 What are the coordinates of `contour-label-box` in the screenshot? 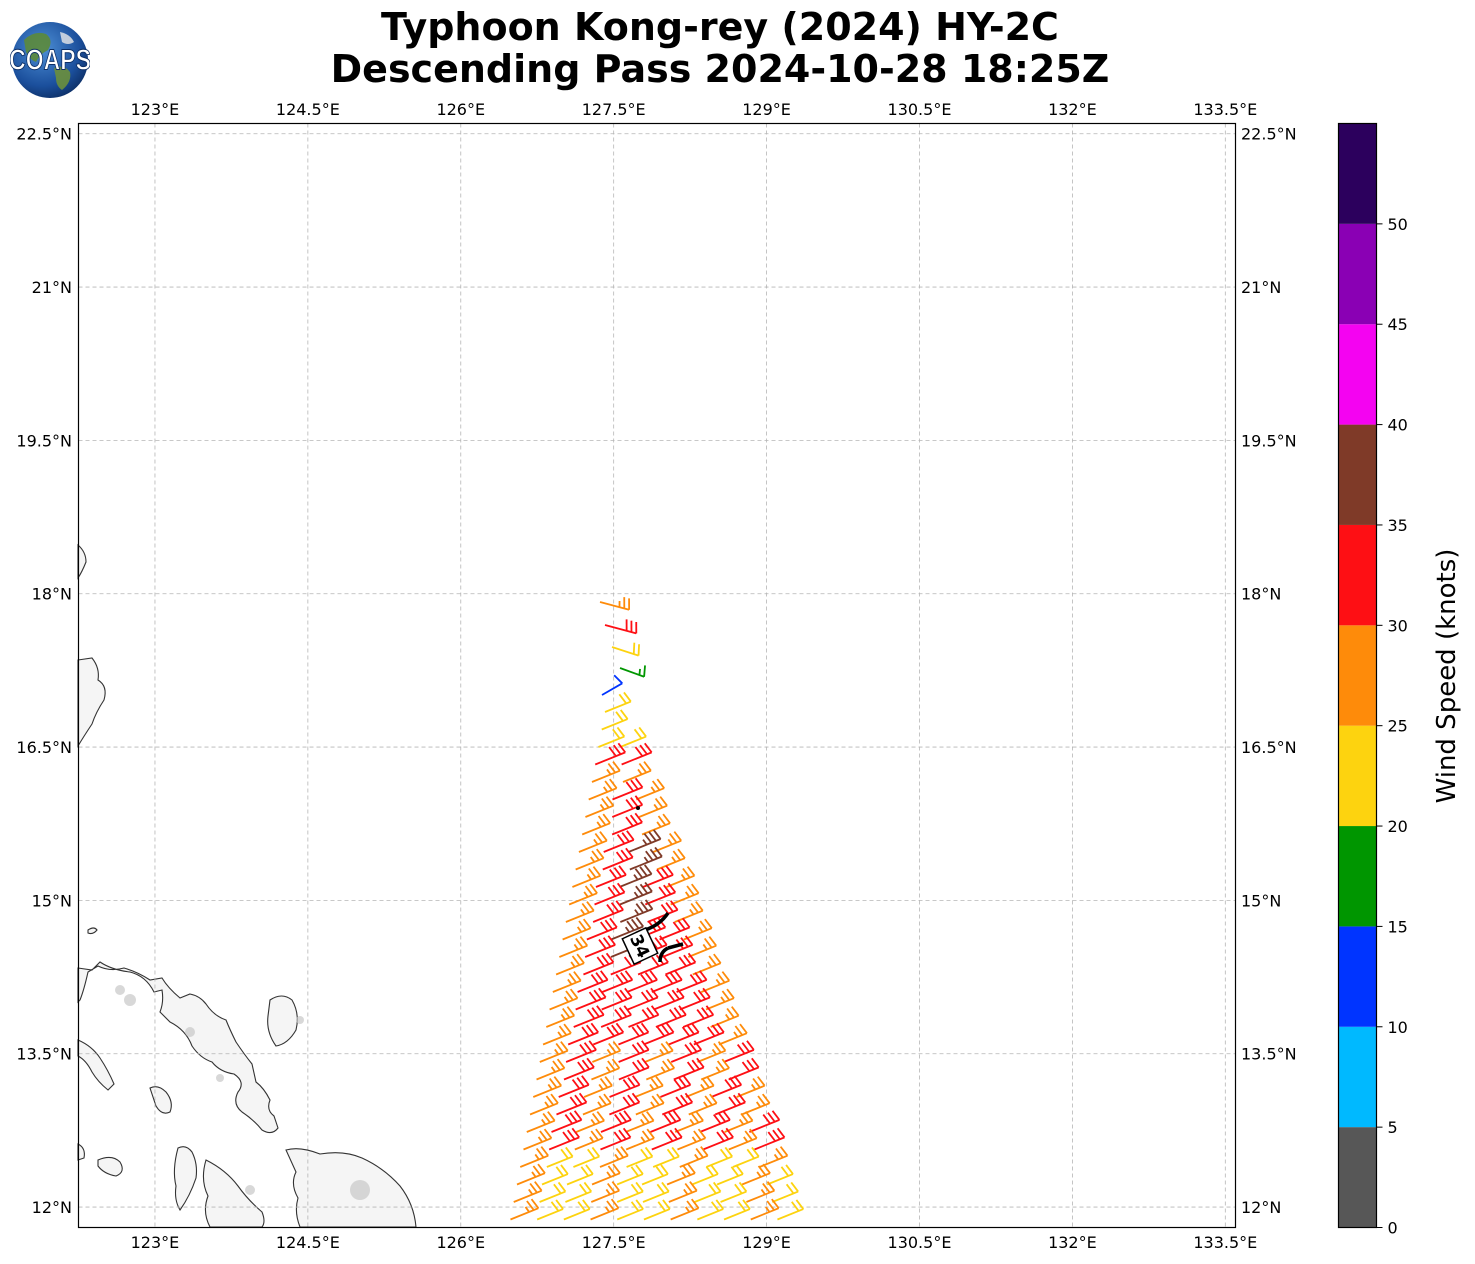 It's located at (640, 946).